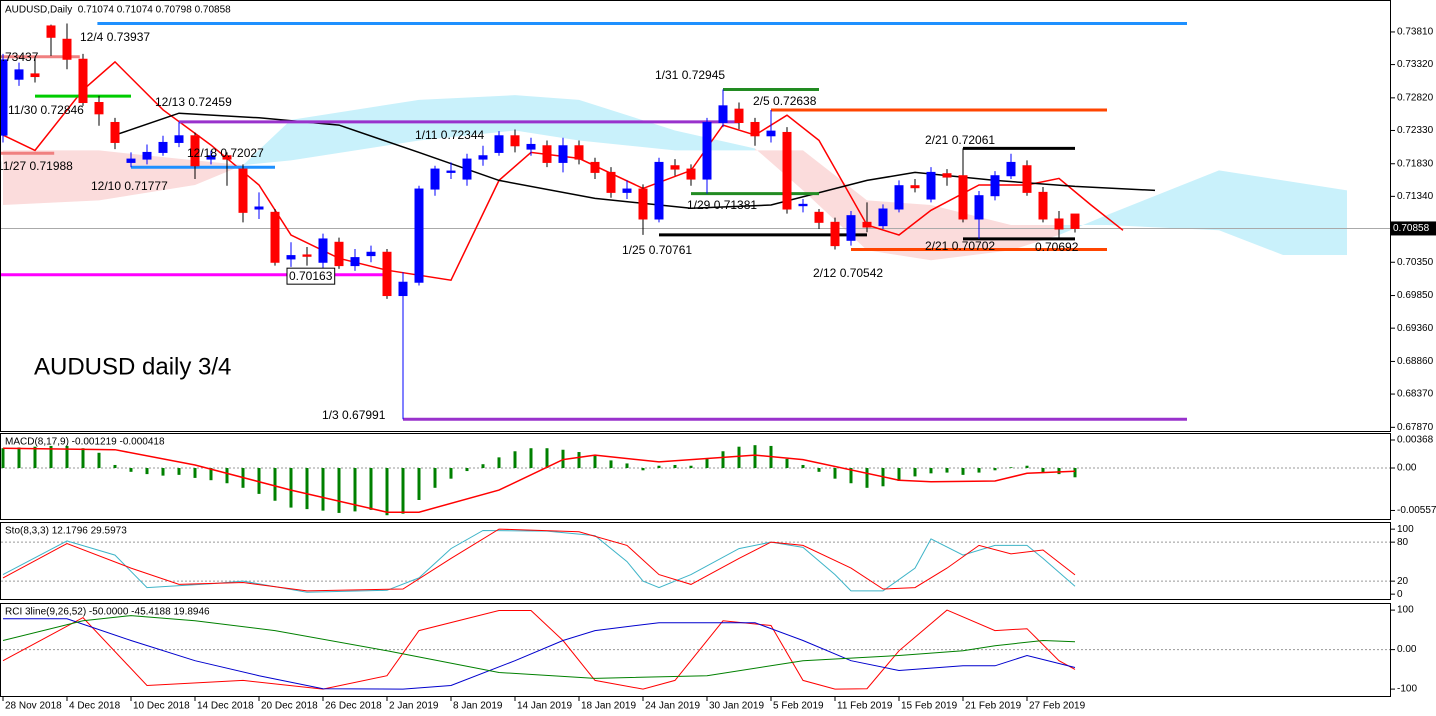  I want to click on level-label: 2/21 0.70702, so click(960, 246).